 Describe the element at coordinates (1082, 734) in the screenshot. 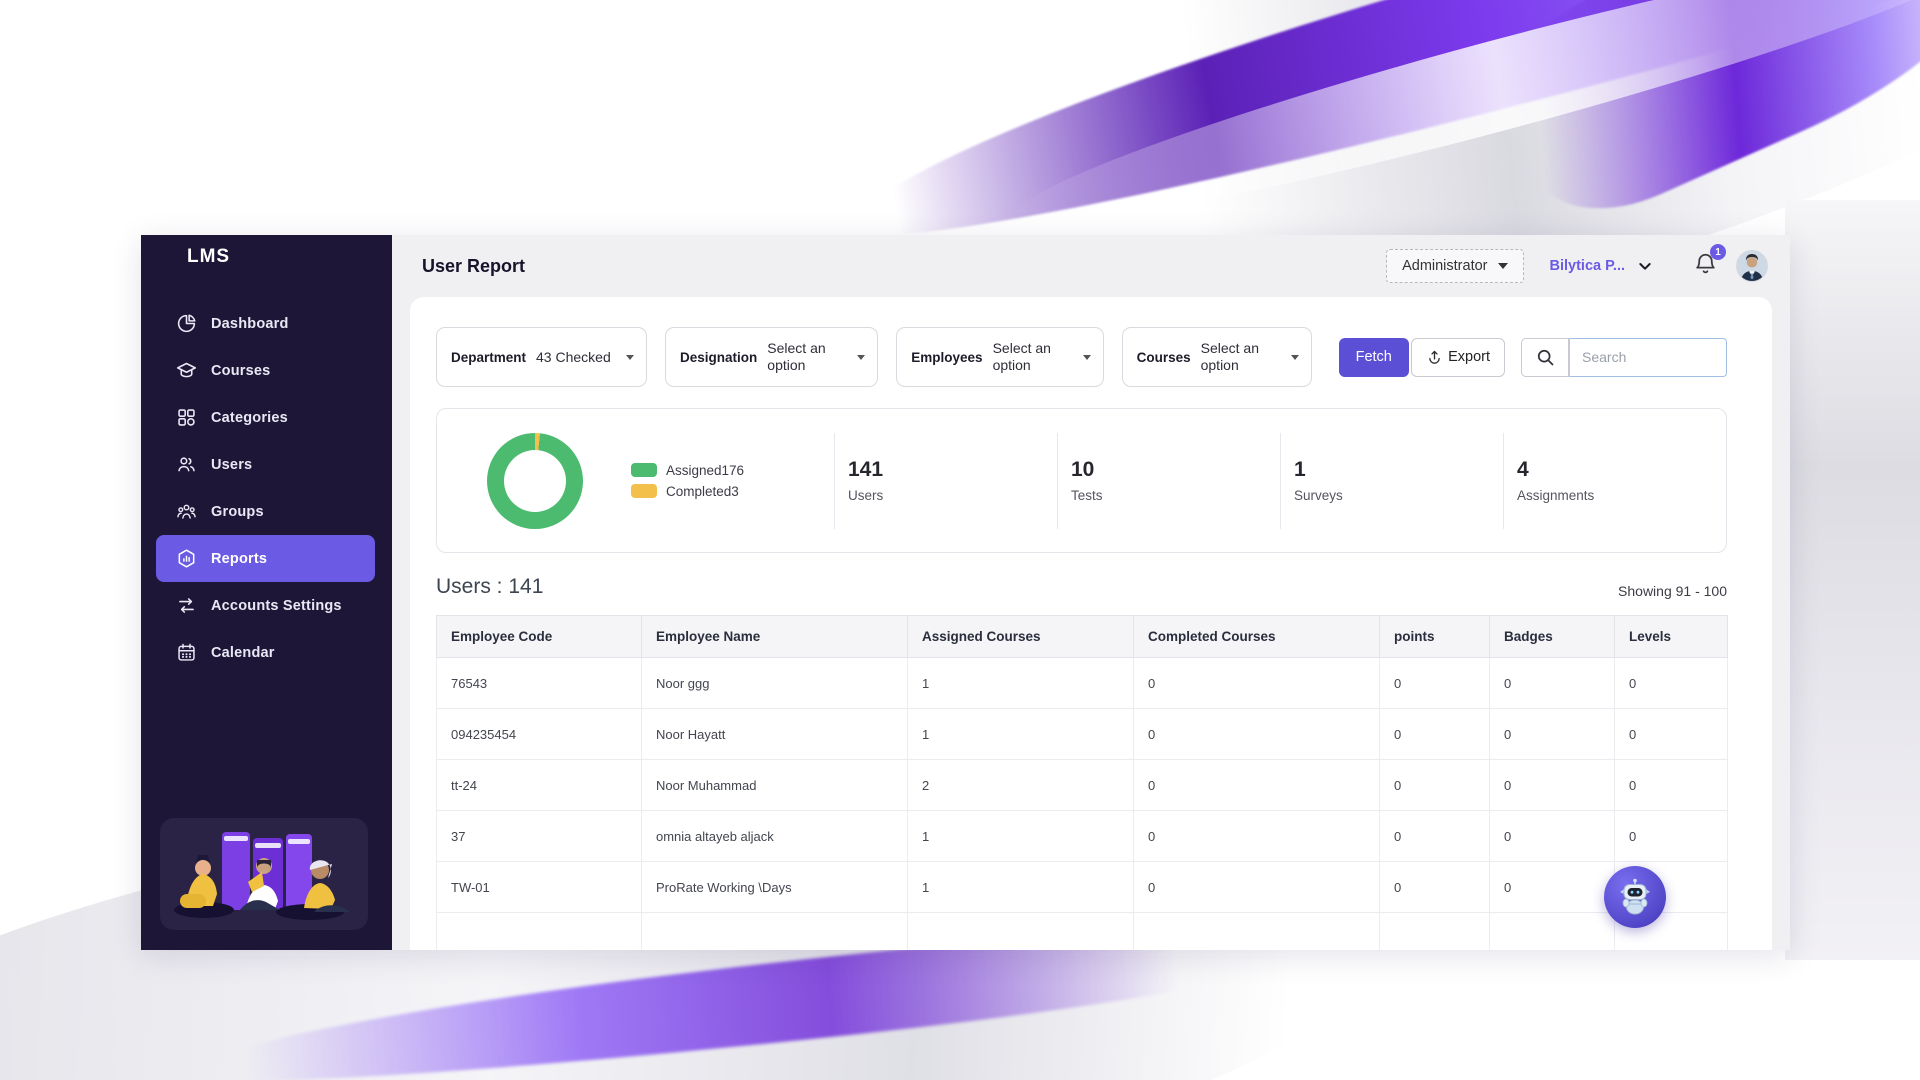

I see `table-row: 094235454 Noor Hayatt 1 0 0 0 0` at that location.